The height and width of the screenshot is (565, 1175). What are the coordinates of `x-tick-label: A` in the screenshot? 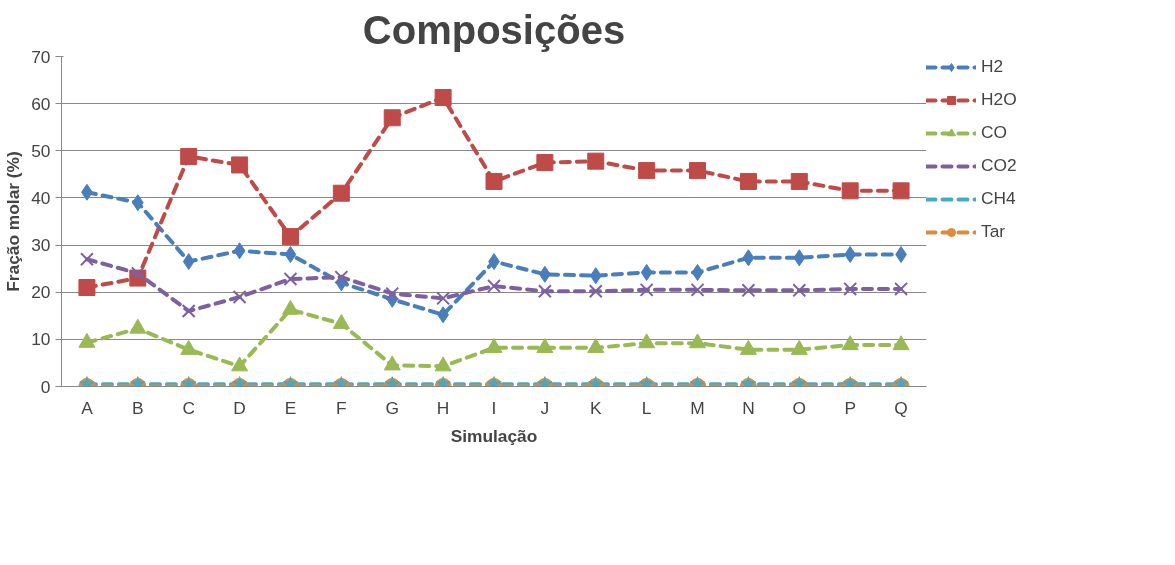 It's located at (87, 407).